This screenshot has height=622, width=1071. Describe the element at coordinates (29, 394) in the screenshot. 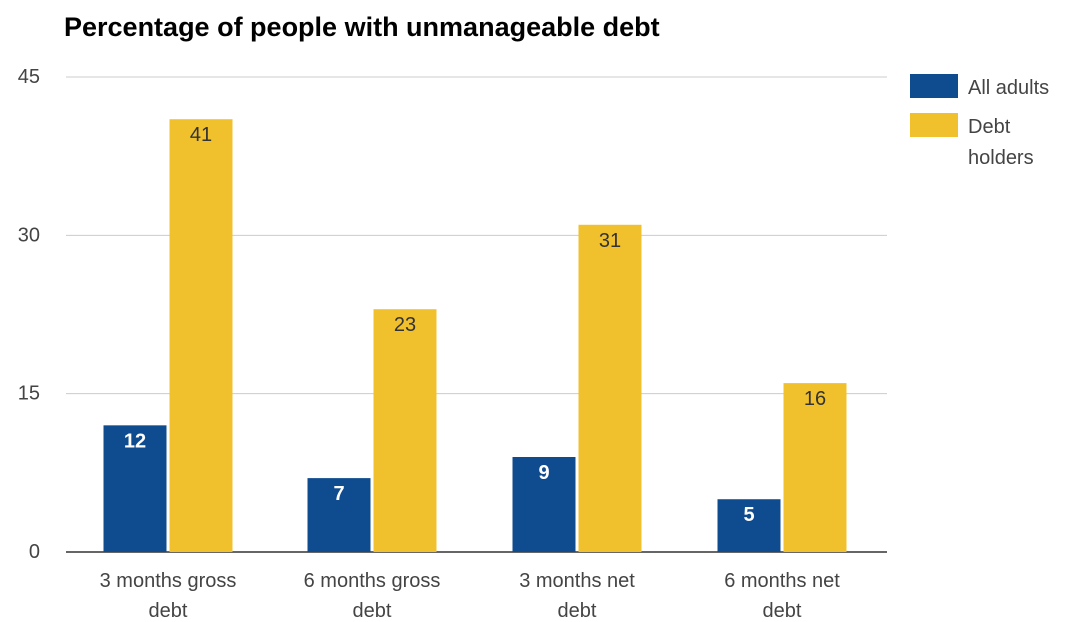

I see `y-tick-label: 15` at that location.